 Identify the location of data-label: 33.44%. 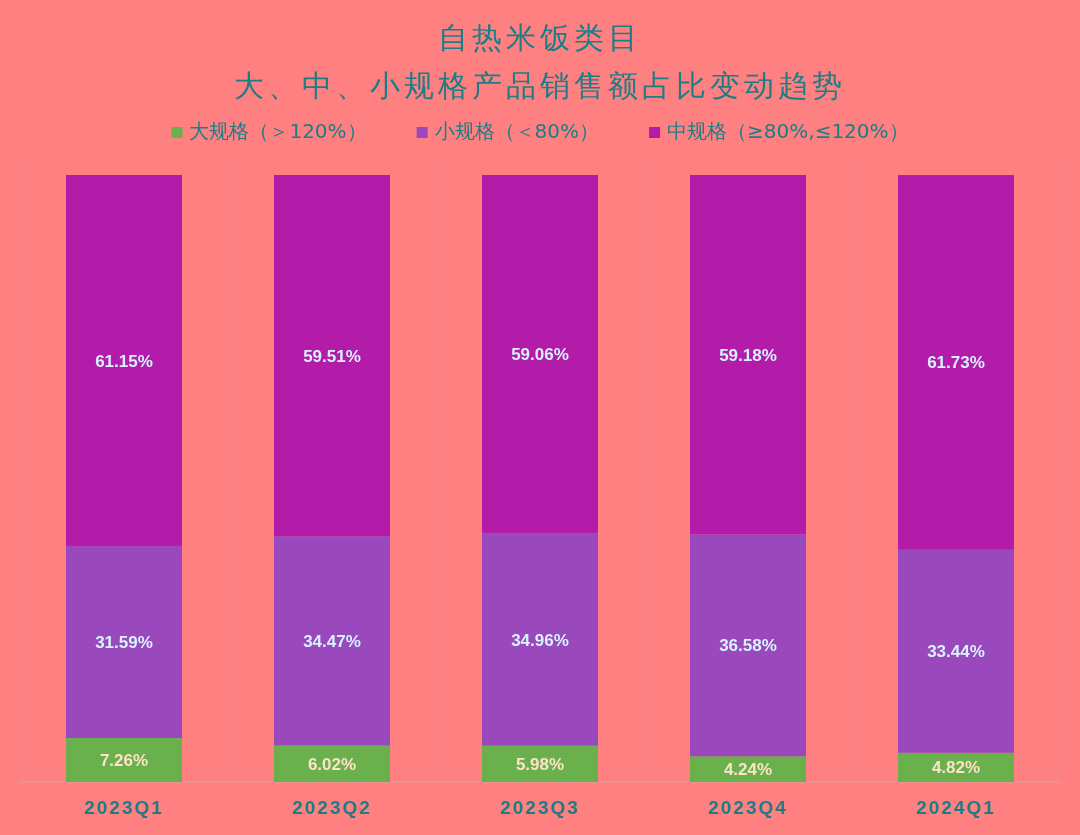
(956, 652).